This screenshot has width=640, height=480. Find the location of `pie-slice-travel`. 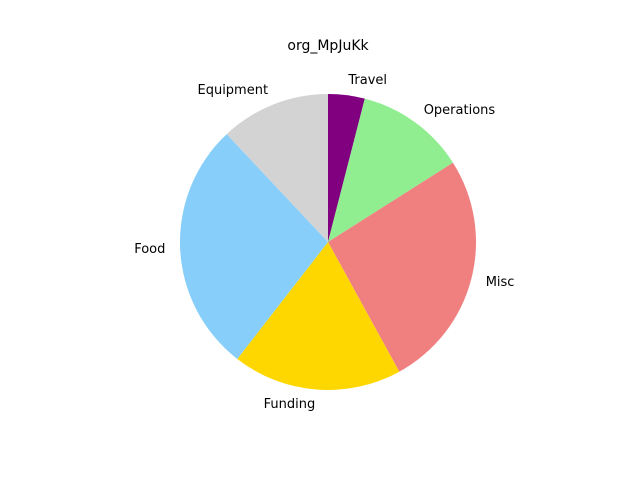

pie-slice-travel is located at coordinates (346, 168).